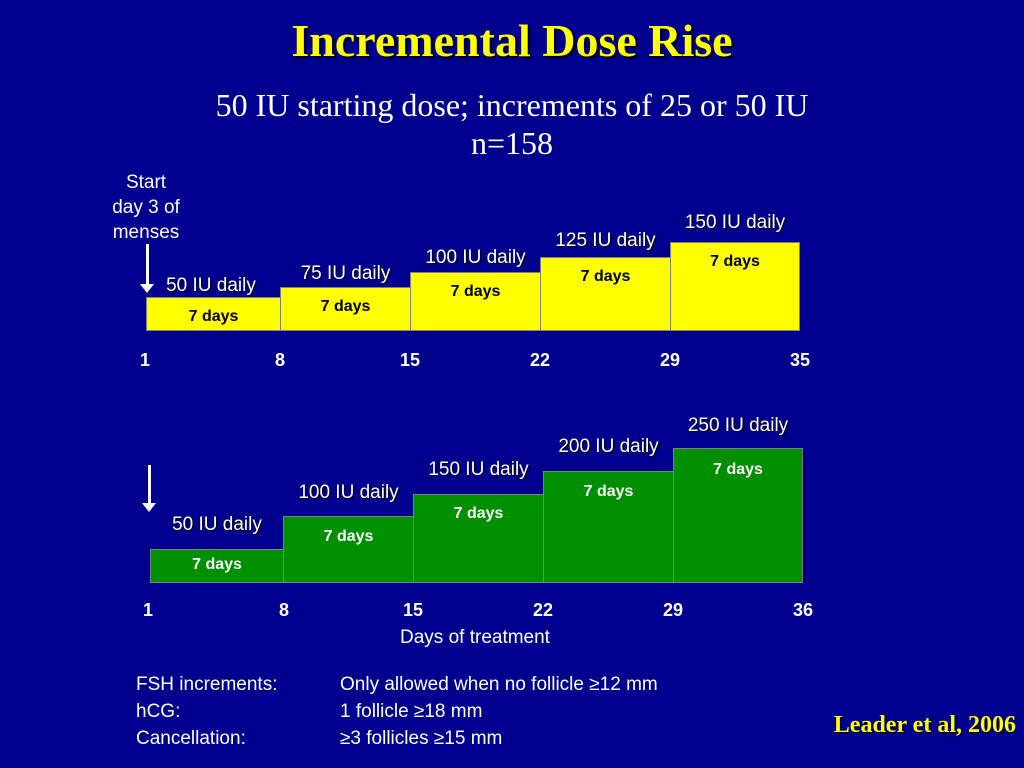 This screenshot has height=768, width=1024. What do you see at coordinates (146, 182) in the screenshot?
I see `start-label-line: Start` at bounding box center [146, 182].